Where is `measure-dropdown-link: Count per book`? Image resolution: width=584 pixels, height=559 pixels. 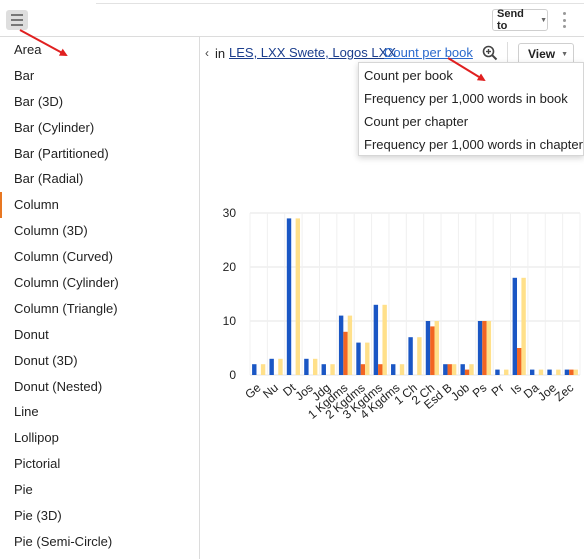
measure-dropdown-link: Count per book is located at coordinates (428, 52).